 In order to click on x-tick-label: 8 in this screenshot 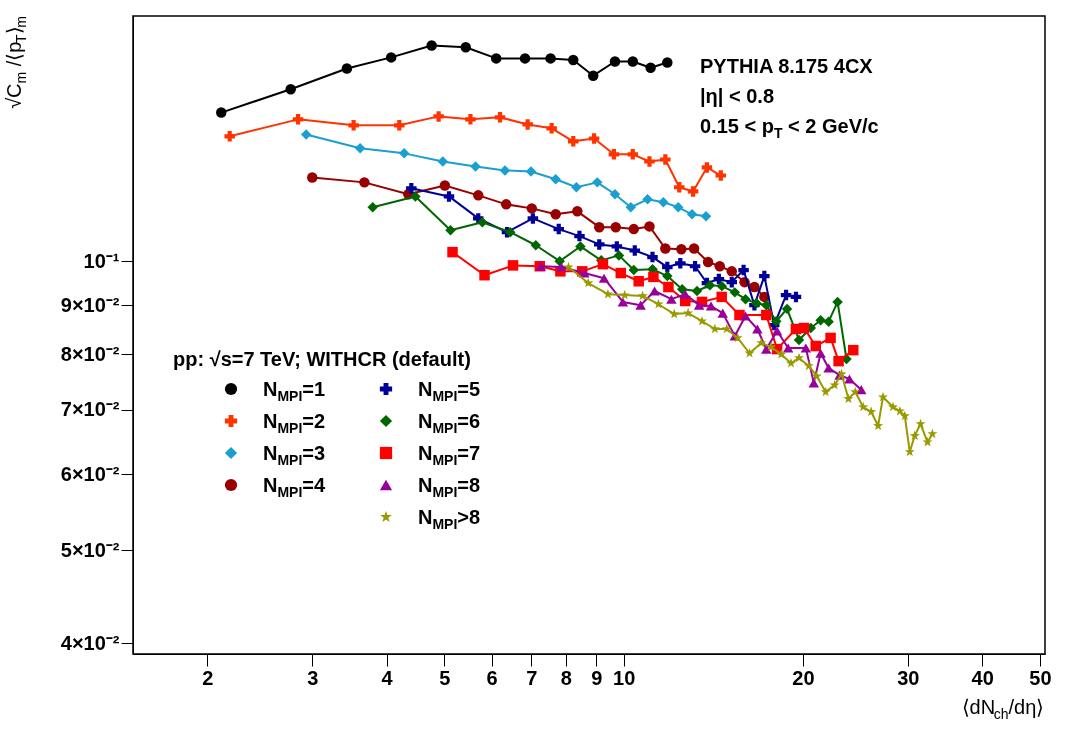, I will do `click(566, 677)`.